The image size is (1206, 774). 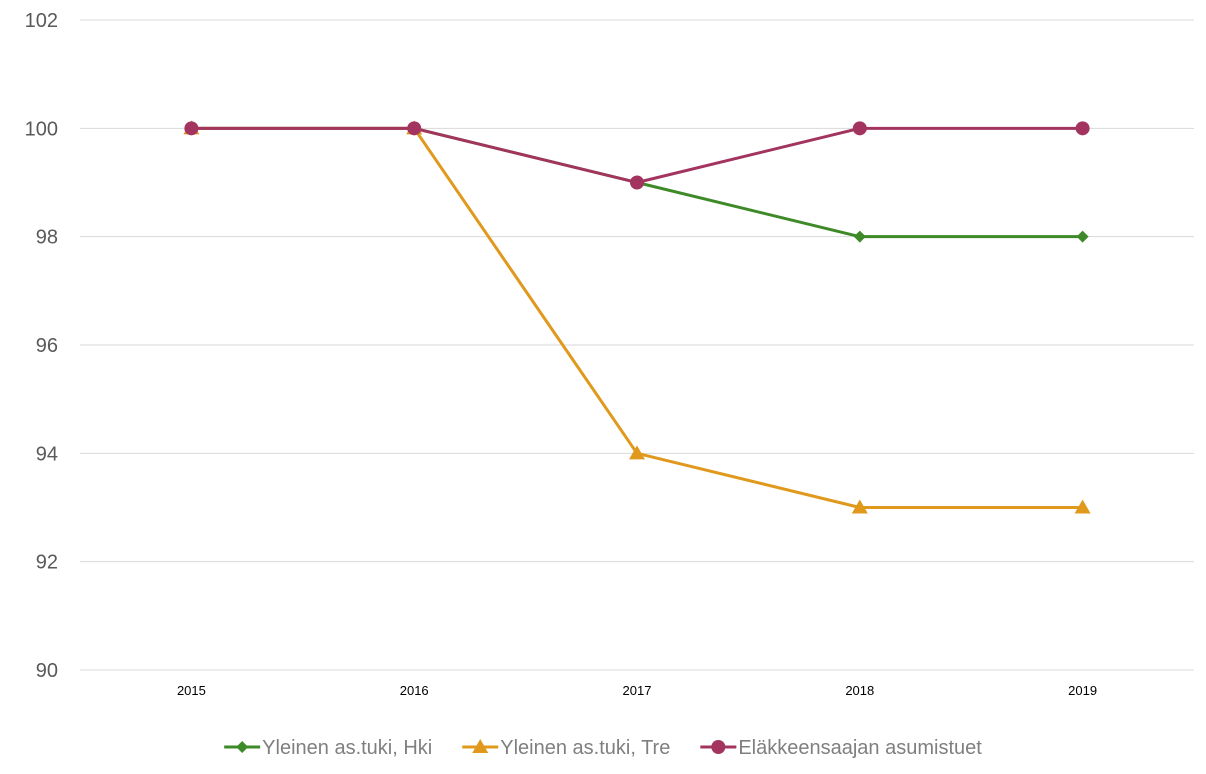 I want to click on legend-label: Yleinen as.tuki, Tre, so click(x=585, y=748).